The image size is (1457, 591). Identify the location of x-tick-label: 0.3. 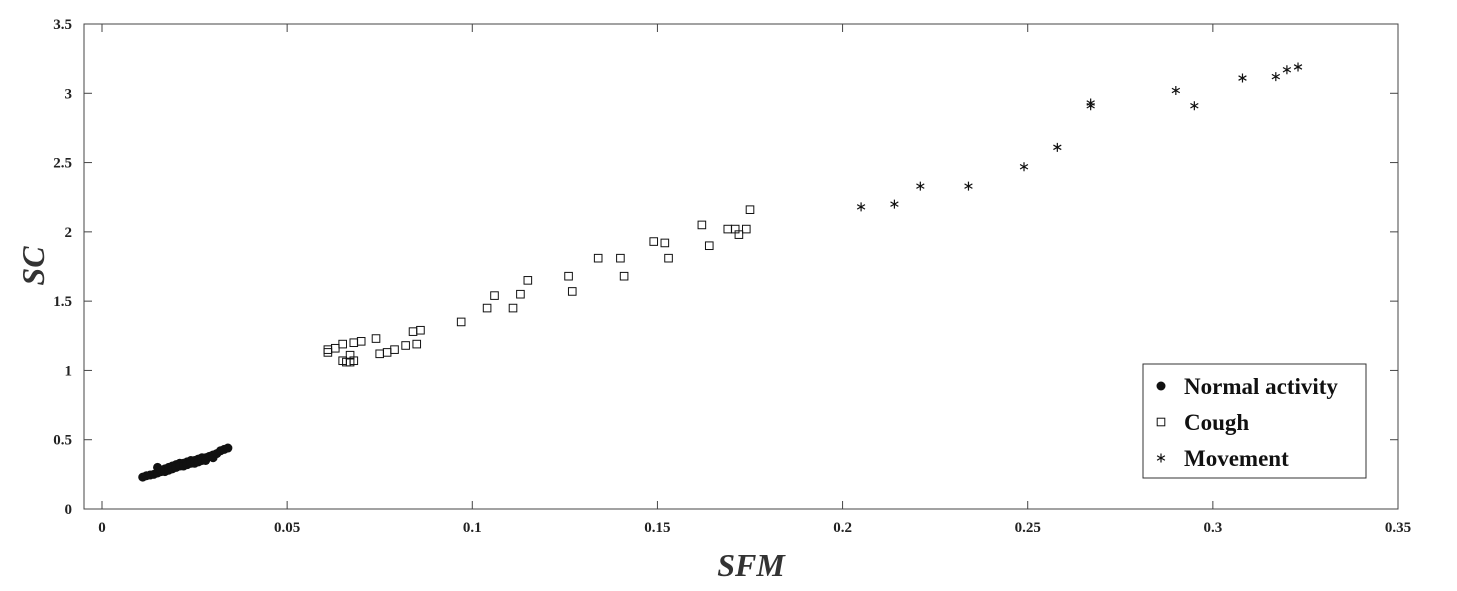
(1212, 528).